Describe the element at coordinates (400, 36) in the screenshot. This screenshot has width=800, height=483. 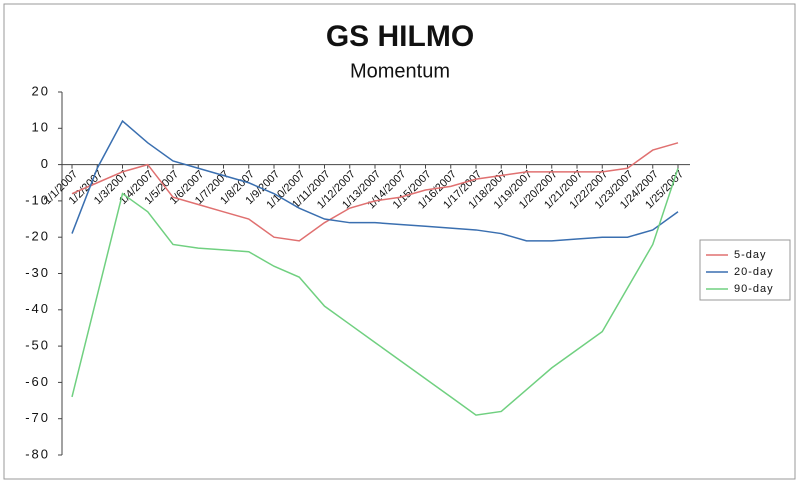
I see `chart-title: GS HILMO` at that location.